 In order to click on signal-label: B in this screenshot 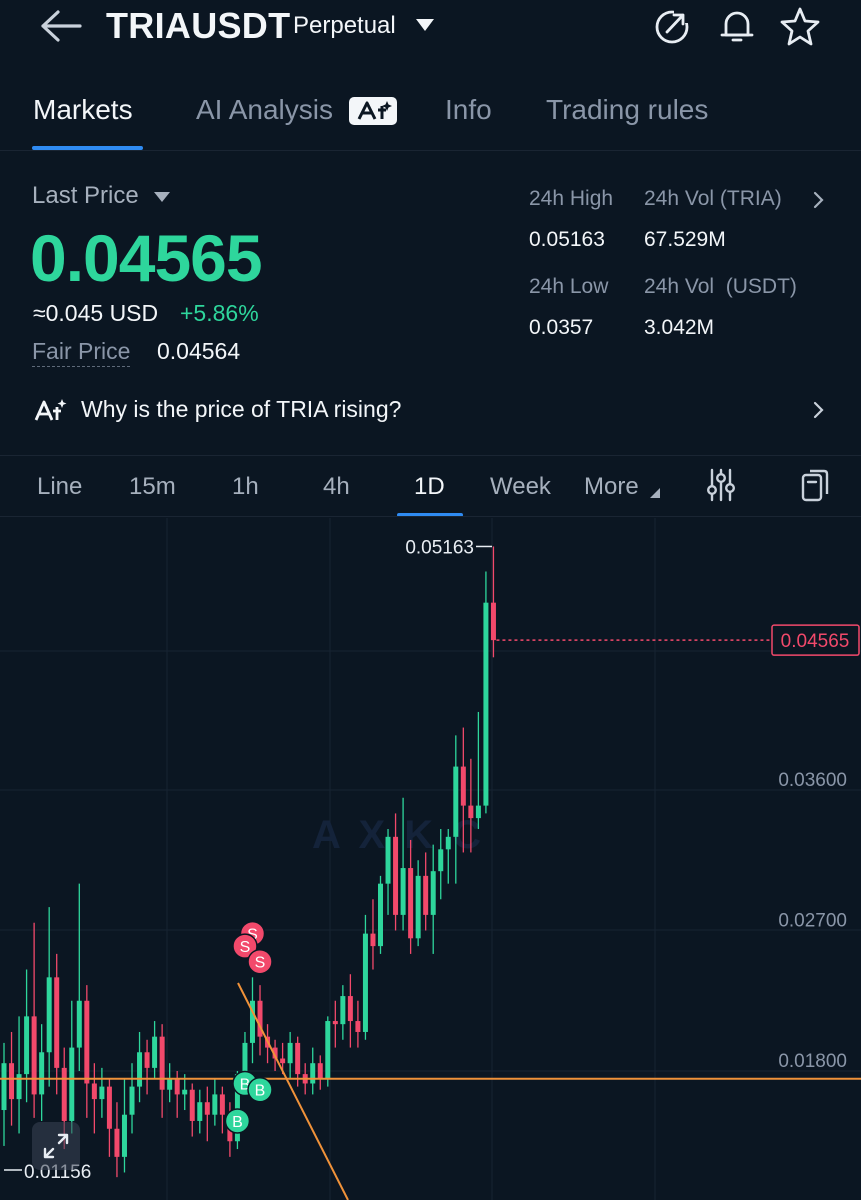, I will do `click(260, 1091)`.